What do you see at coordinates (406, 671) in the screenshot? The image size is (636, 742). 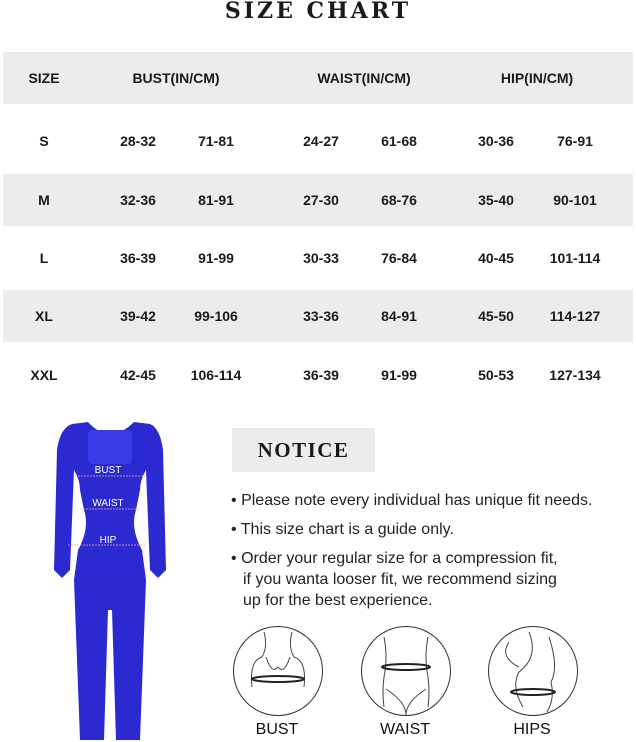 I see `waist-measure-icon` at bounding box center [406, 671].